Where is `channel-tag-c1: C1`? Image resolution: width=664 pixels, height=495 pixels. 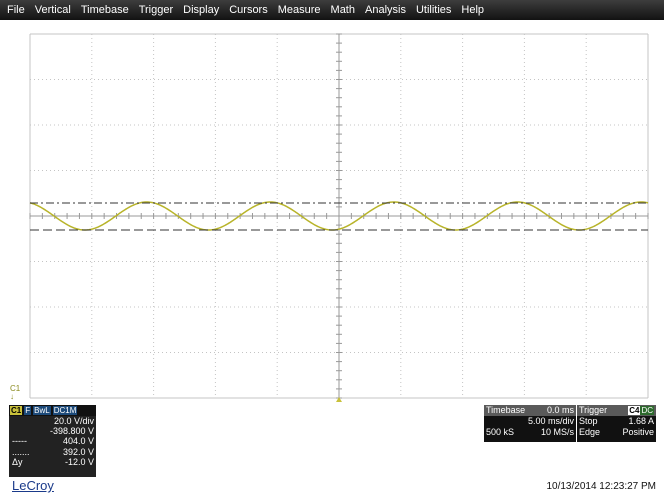 channel-tag-c1: C1 is located at coordinates (16, 410).